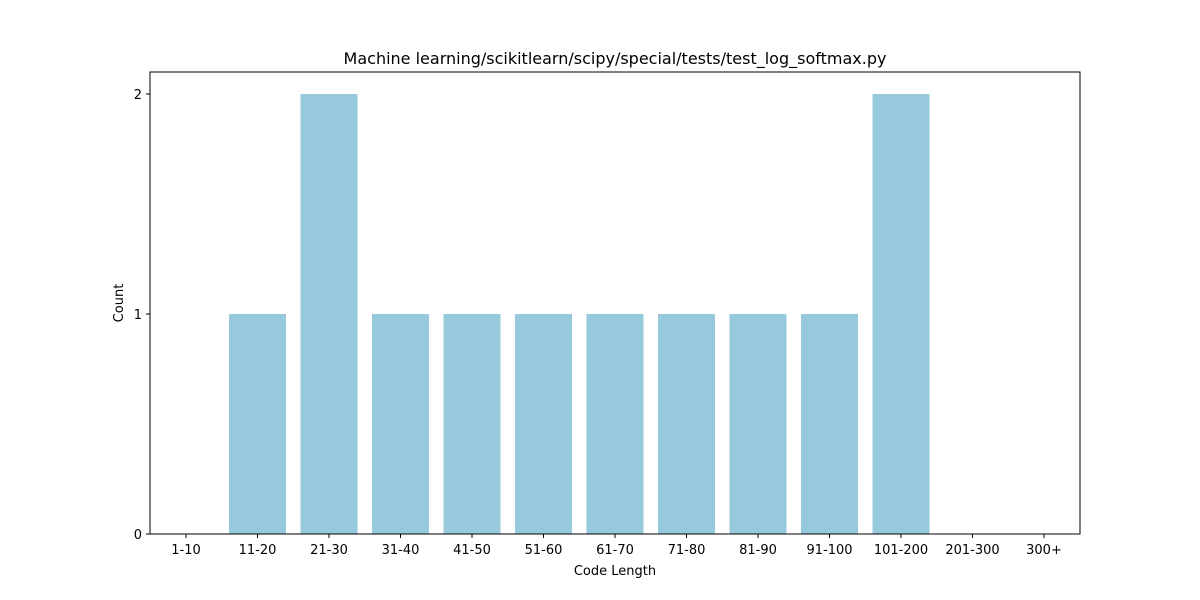  Describe the element at coordinates (972, 550) in the screenshot. I see `x-tick-label: 201-300` at that location.